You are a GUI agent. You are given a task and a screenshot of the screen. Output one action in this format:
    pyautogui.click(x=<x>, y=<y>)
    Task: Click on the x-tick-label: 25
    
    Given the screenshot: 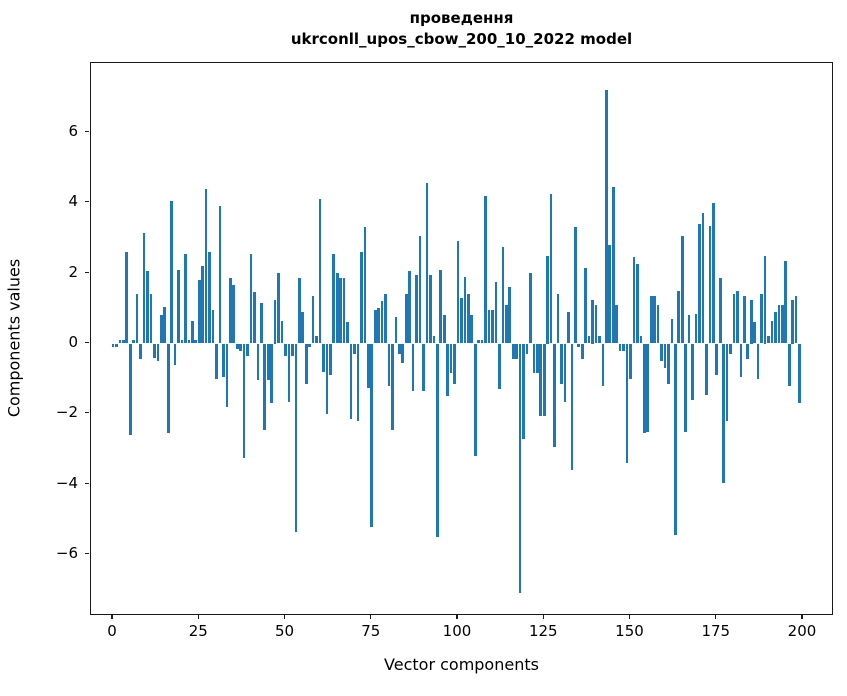 What is the action you would take?
    pyautogui.click(x=198, y=631)
    